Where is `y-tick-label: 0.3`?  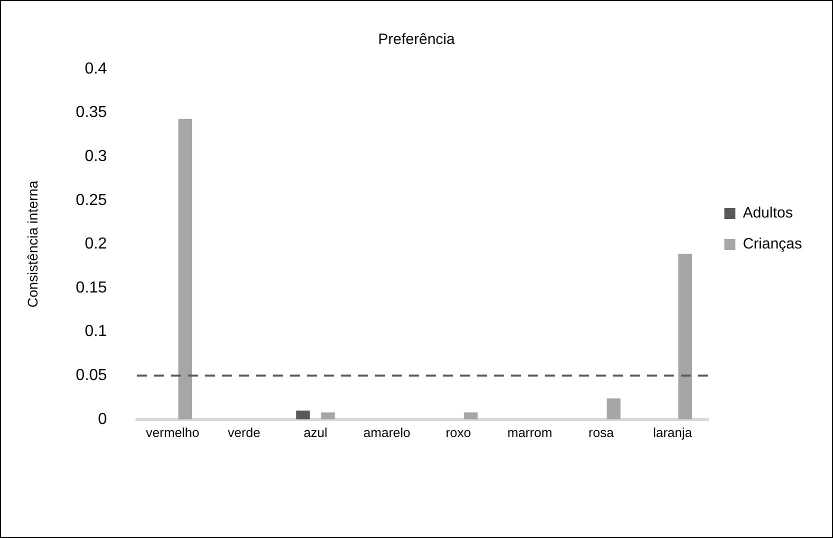 y-tick-label: 0.3 is located at coordinates (96, 157).